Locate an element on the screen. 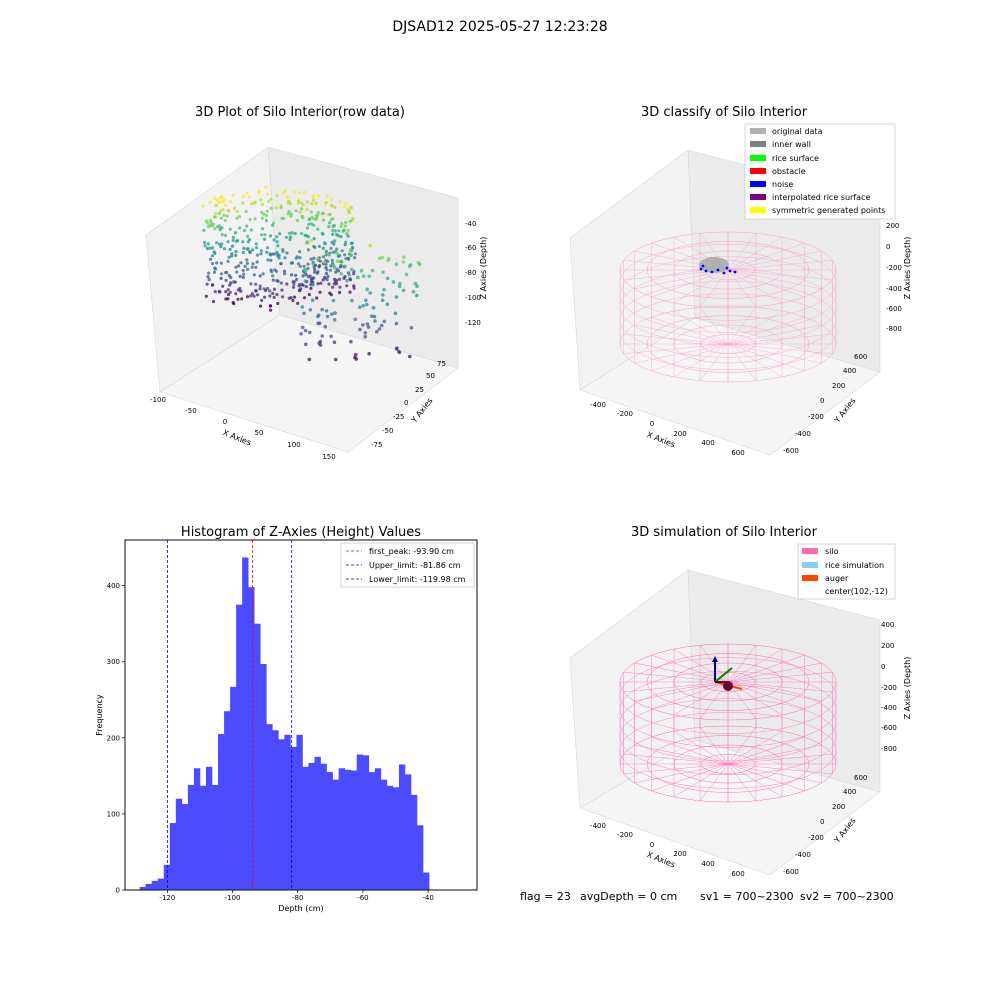 The height and width of the screenshot is (1000, 1000). legend-entry-first-peak: first_peak: -93.90 cm is located at coordinates (400, 551).